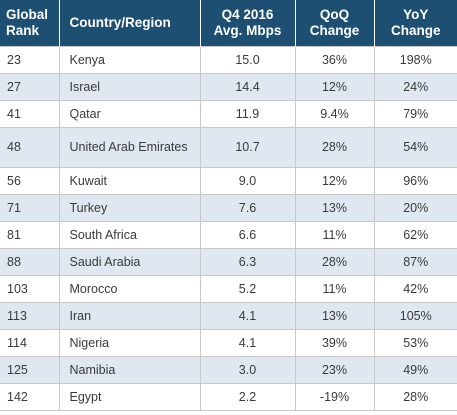  What do you see at coordinates (415, 262) in the screenshot?
I see `cell-yoy-change: 87%` at bounding box center [415, 262].